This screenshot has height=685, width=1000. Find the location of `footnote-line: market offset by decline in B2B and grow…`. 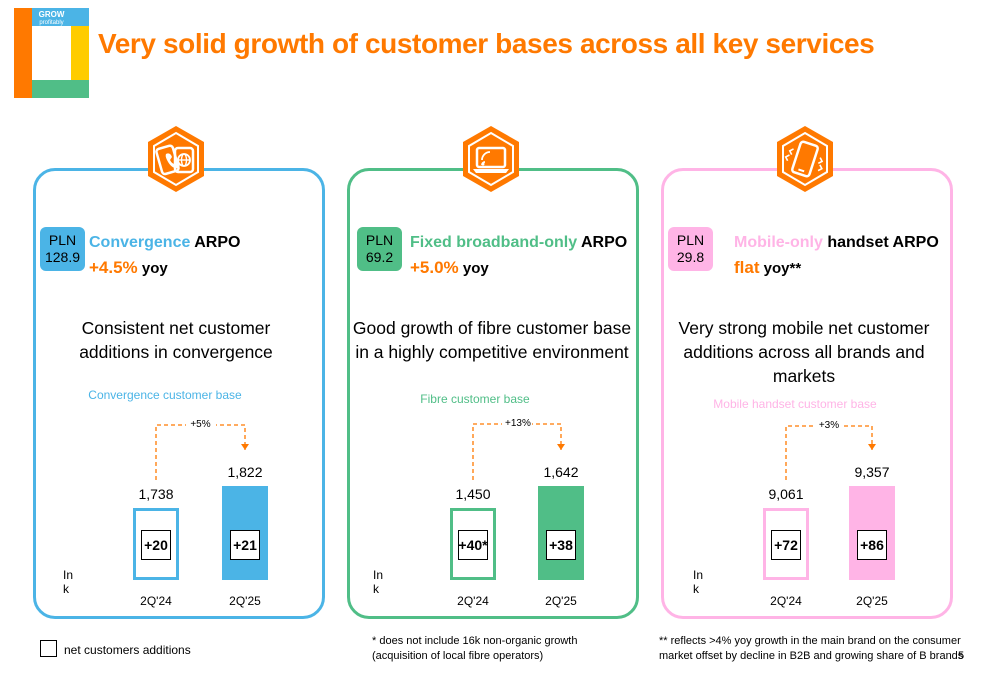

footnote-line: market offset by decline in B2B and grow… is located at coordinates (811, 656).